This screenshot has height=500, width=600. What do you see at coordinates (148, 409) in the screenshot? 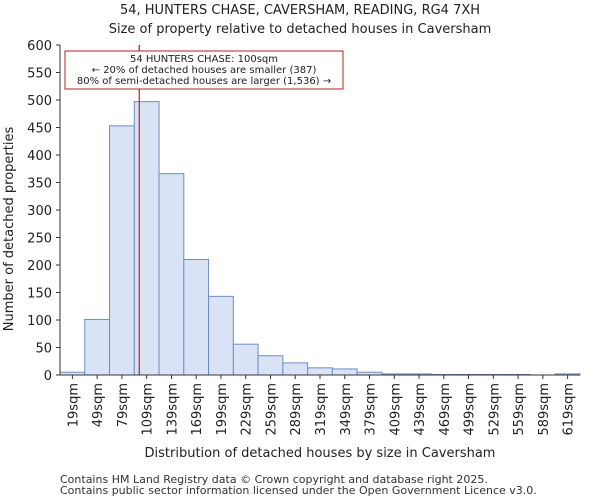
I see `x-tick-label: 109sqm` at bounding box center [148, 409].